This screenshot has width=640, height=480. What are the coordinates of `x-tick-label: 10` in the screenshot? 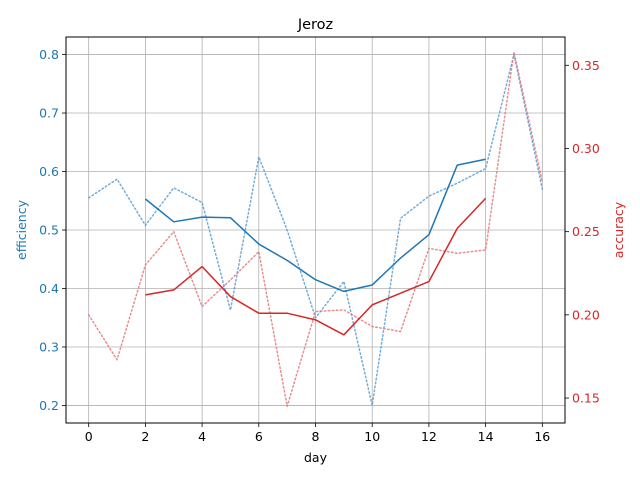 It's located at (372, 436).